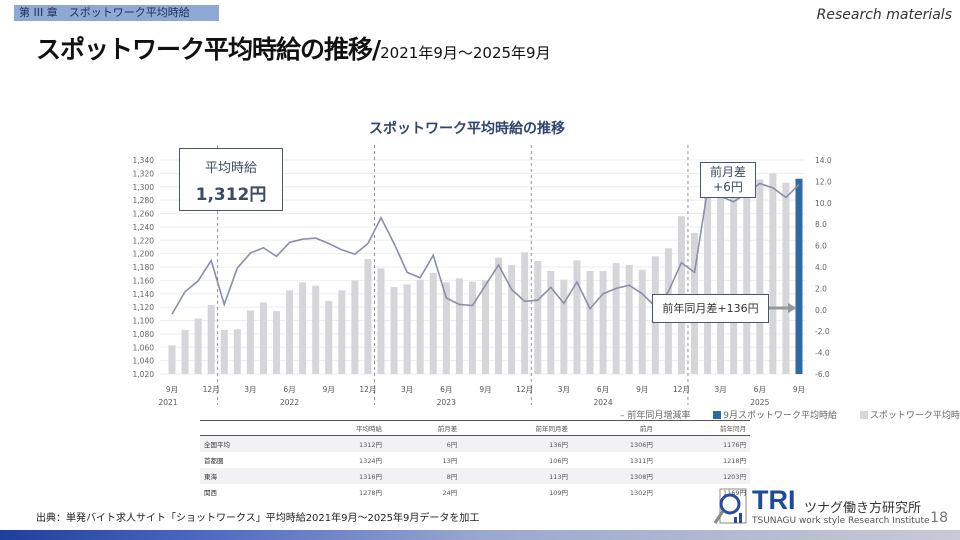 This screenshot has width=960, height=540. Describe the element at coordinates (144, 200) in the screenshot. I see `y-left-tick-label: 1,280` at that location.